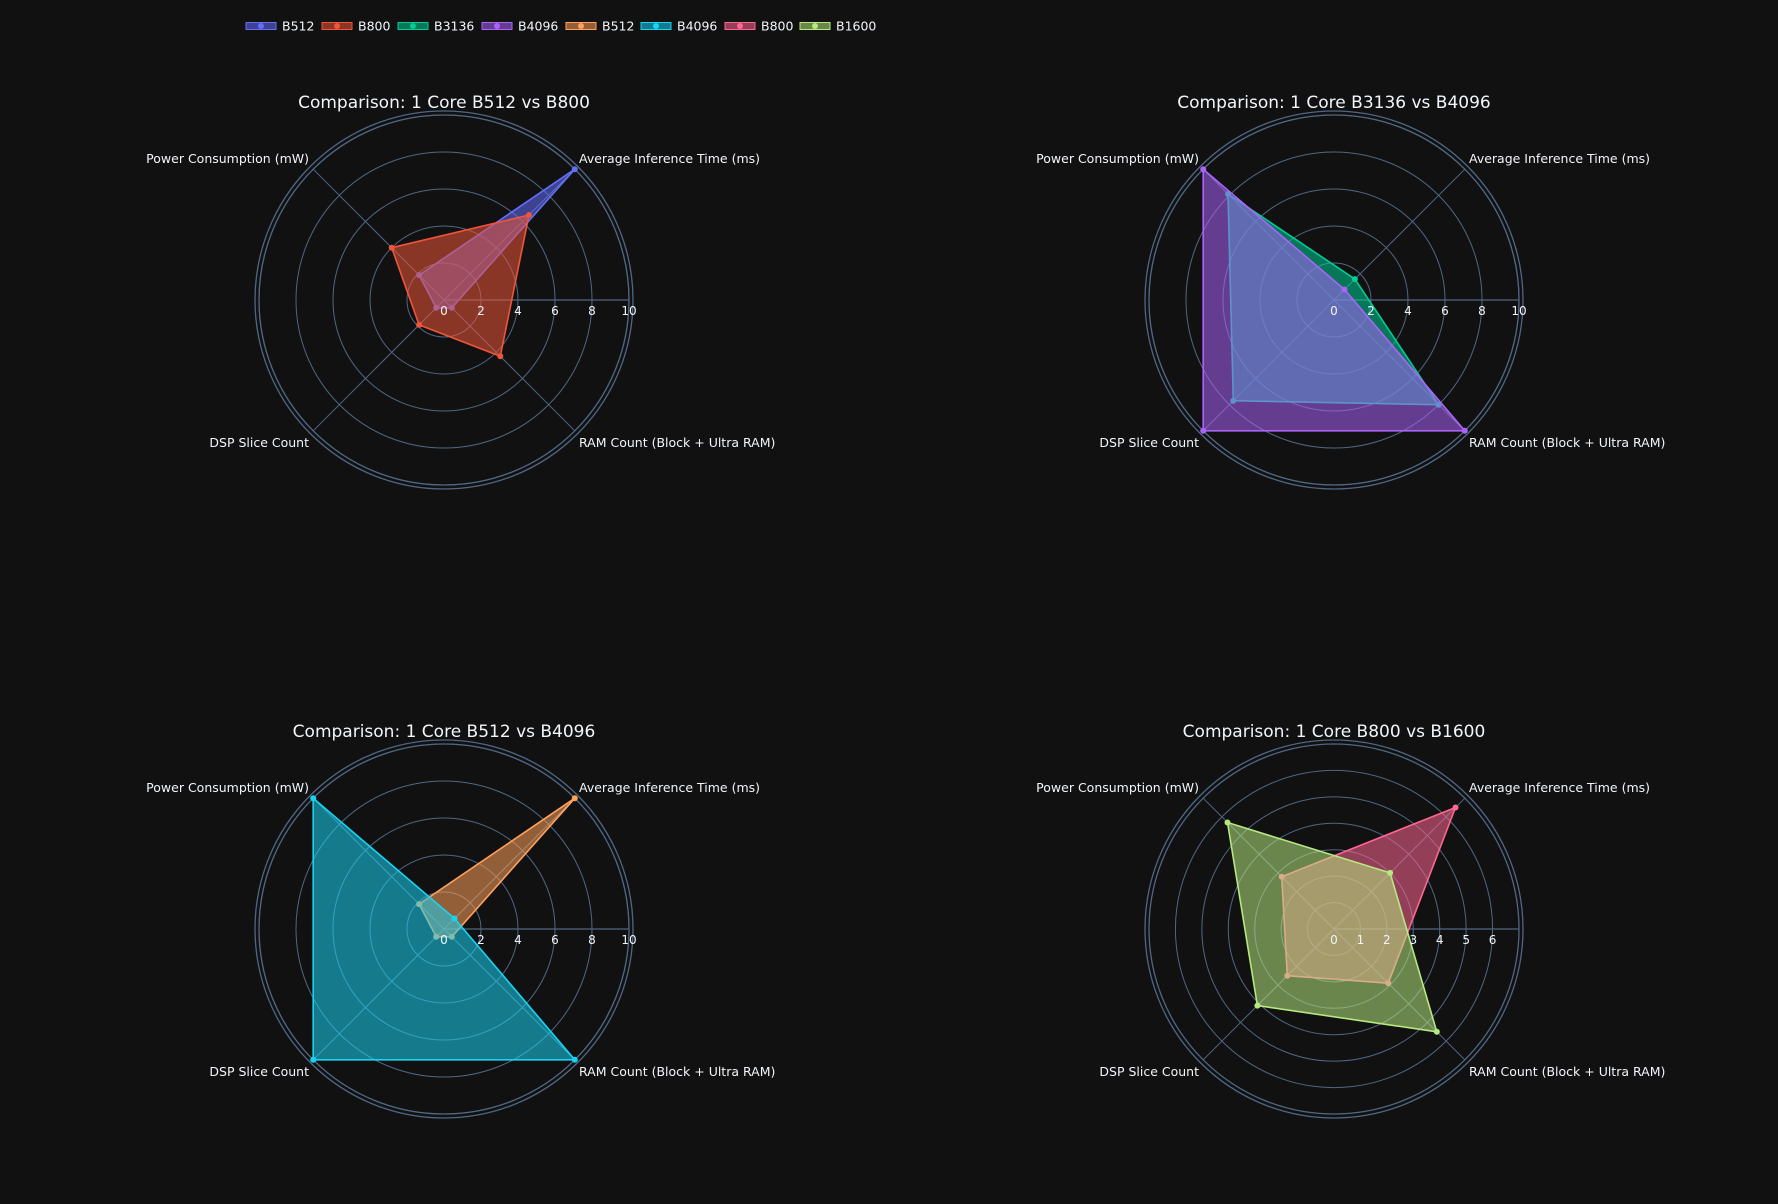 The height and width of the screenshot is (1204, 1778). What do you see at coordinates (856, 26) in the screenshot?
I see `legend-label: B1600` at bounding box center [856, 26].